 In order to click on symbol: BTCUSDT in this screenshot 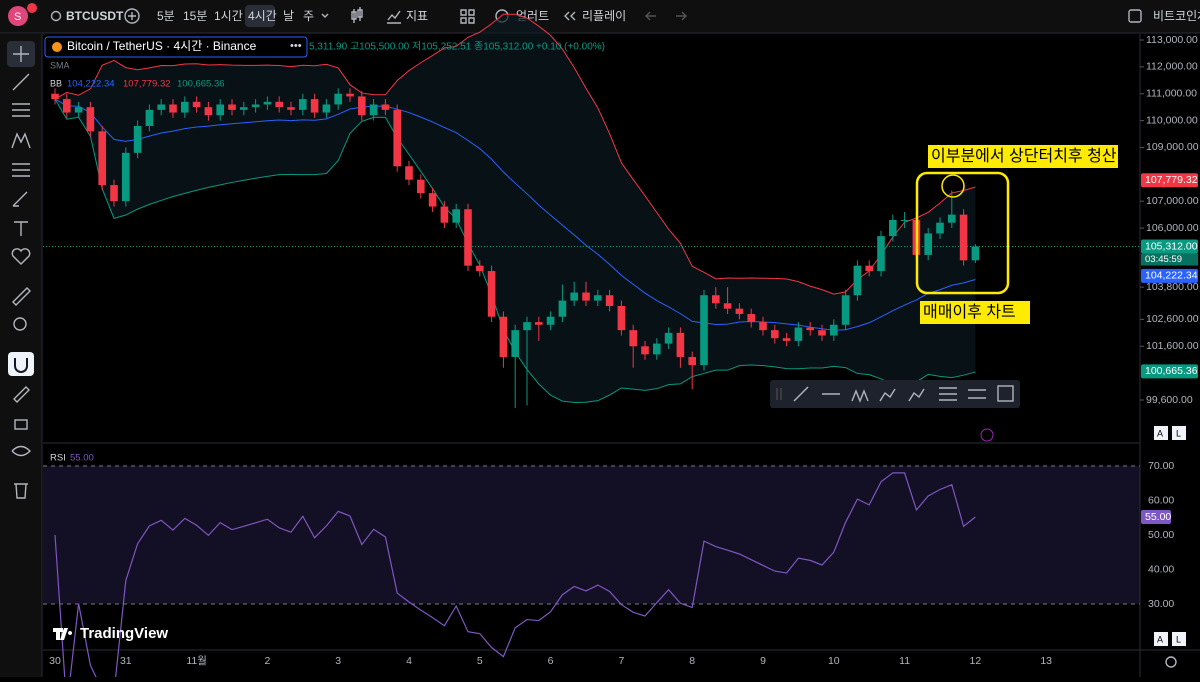, I will do `click(95, 16)`.